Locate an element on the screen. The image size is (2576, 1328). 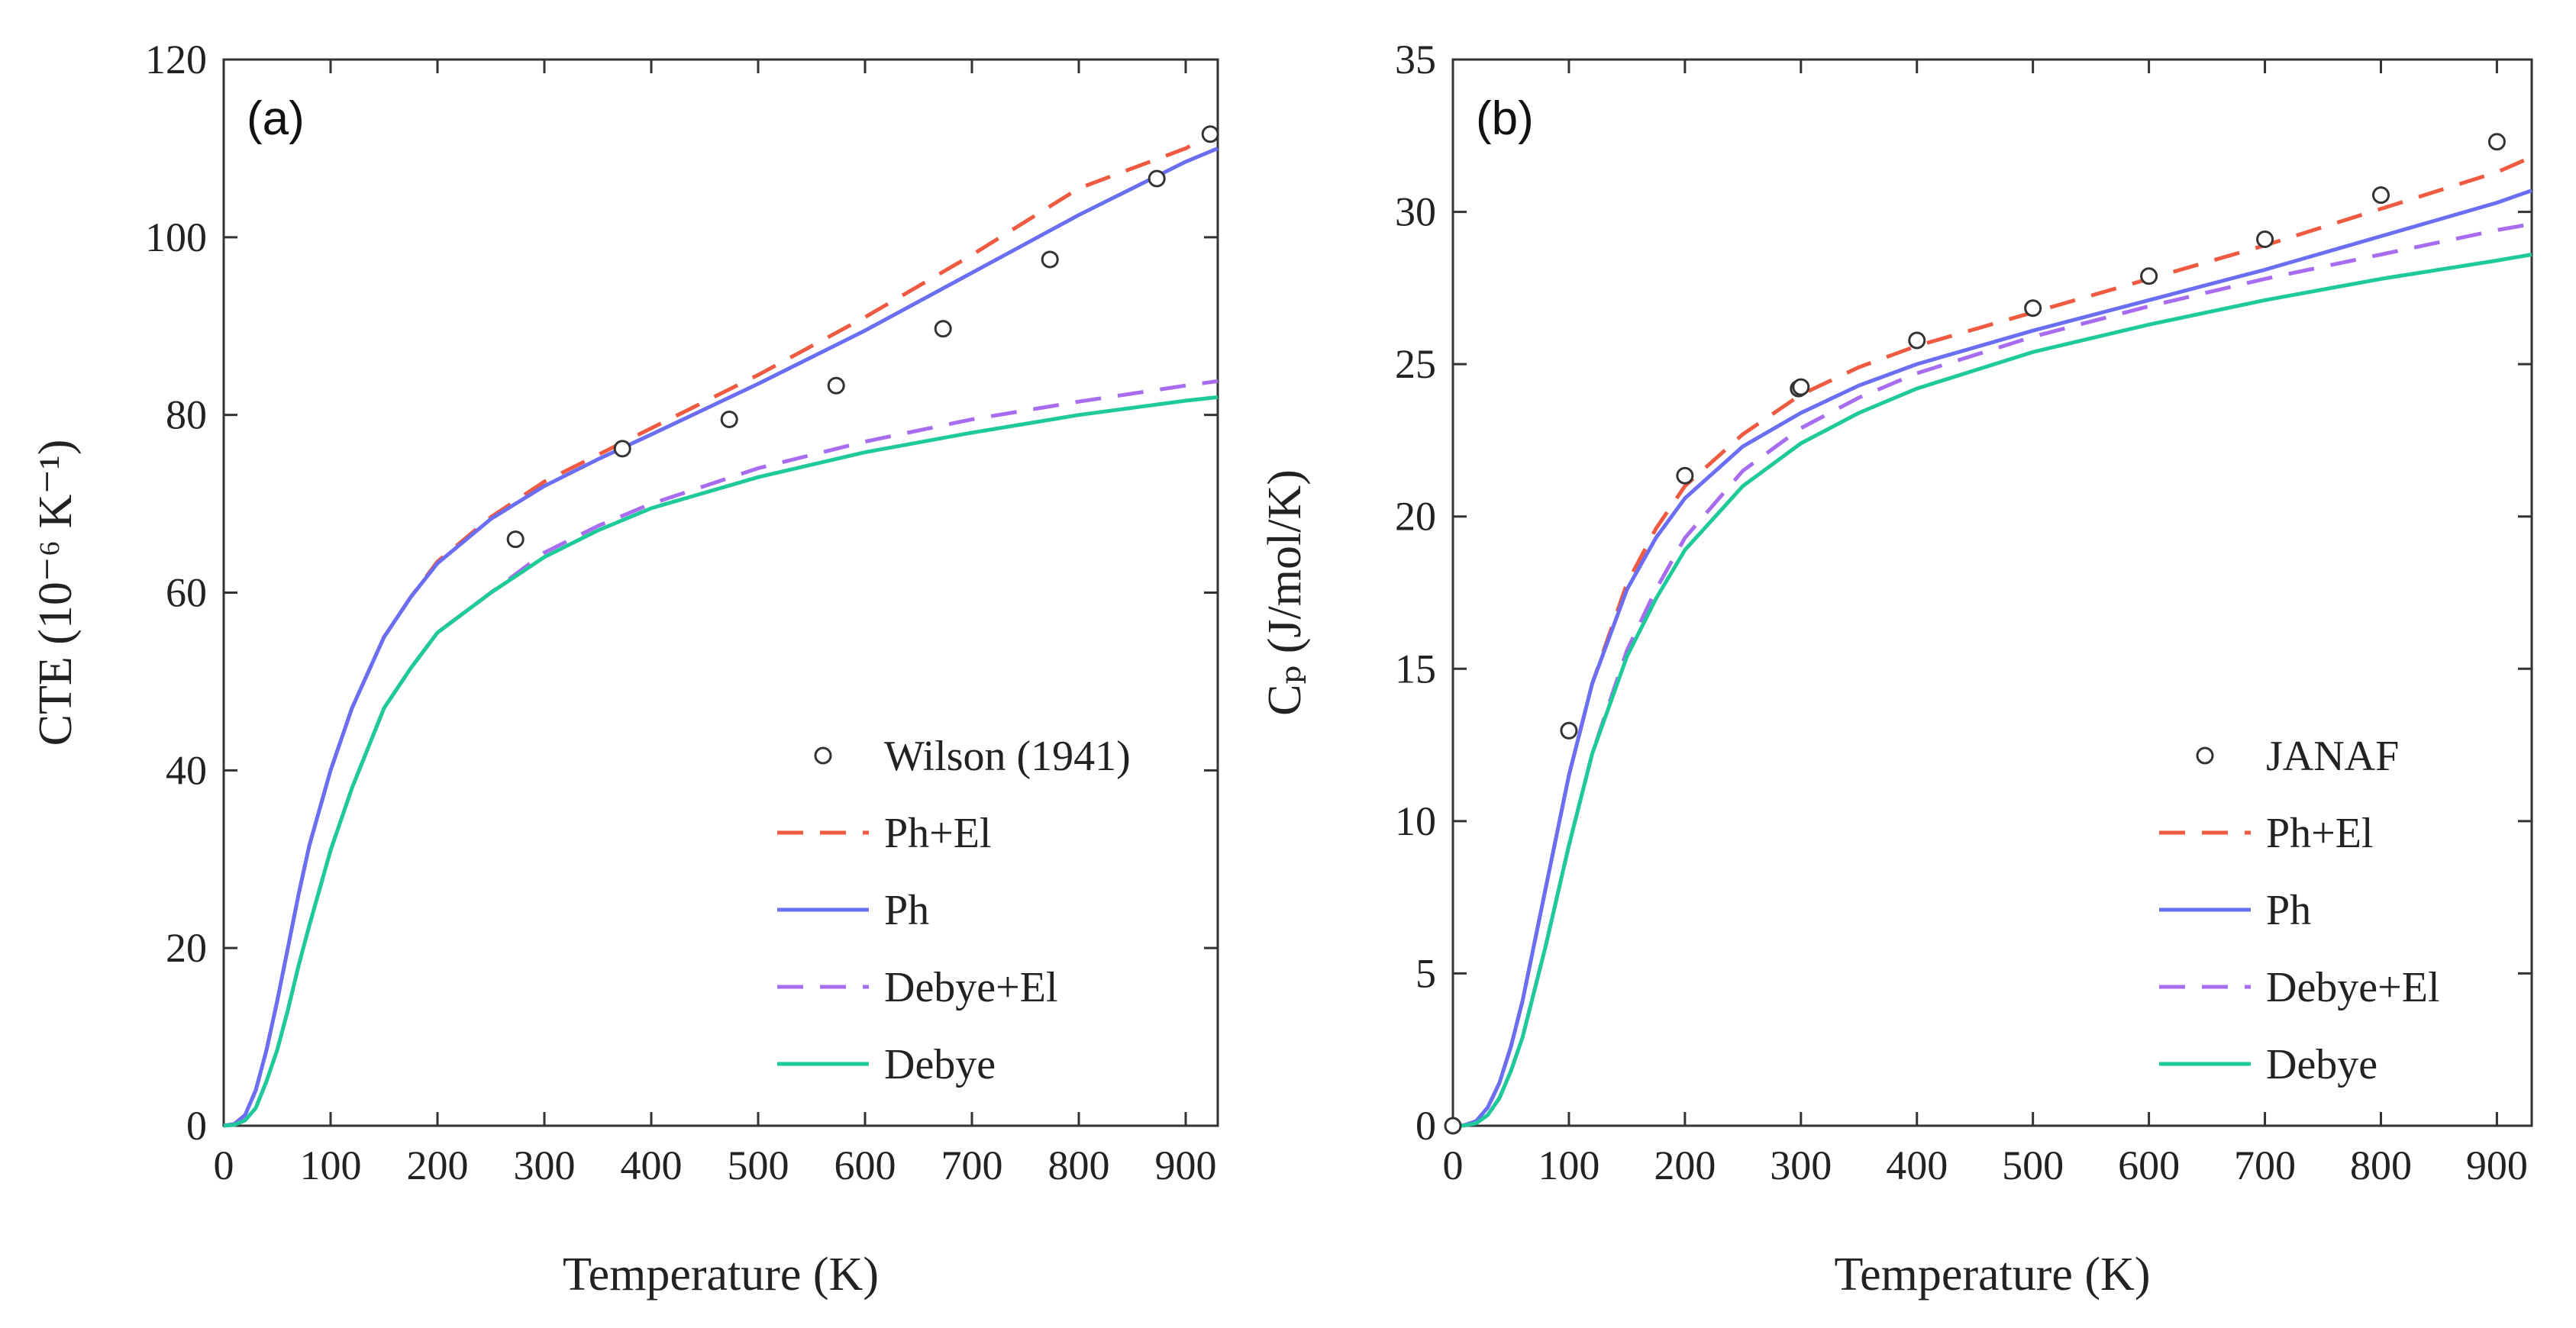
panel-tag: (a) is located at coordinates (276, 119).